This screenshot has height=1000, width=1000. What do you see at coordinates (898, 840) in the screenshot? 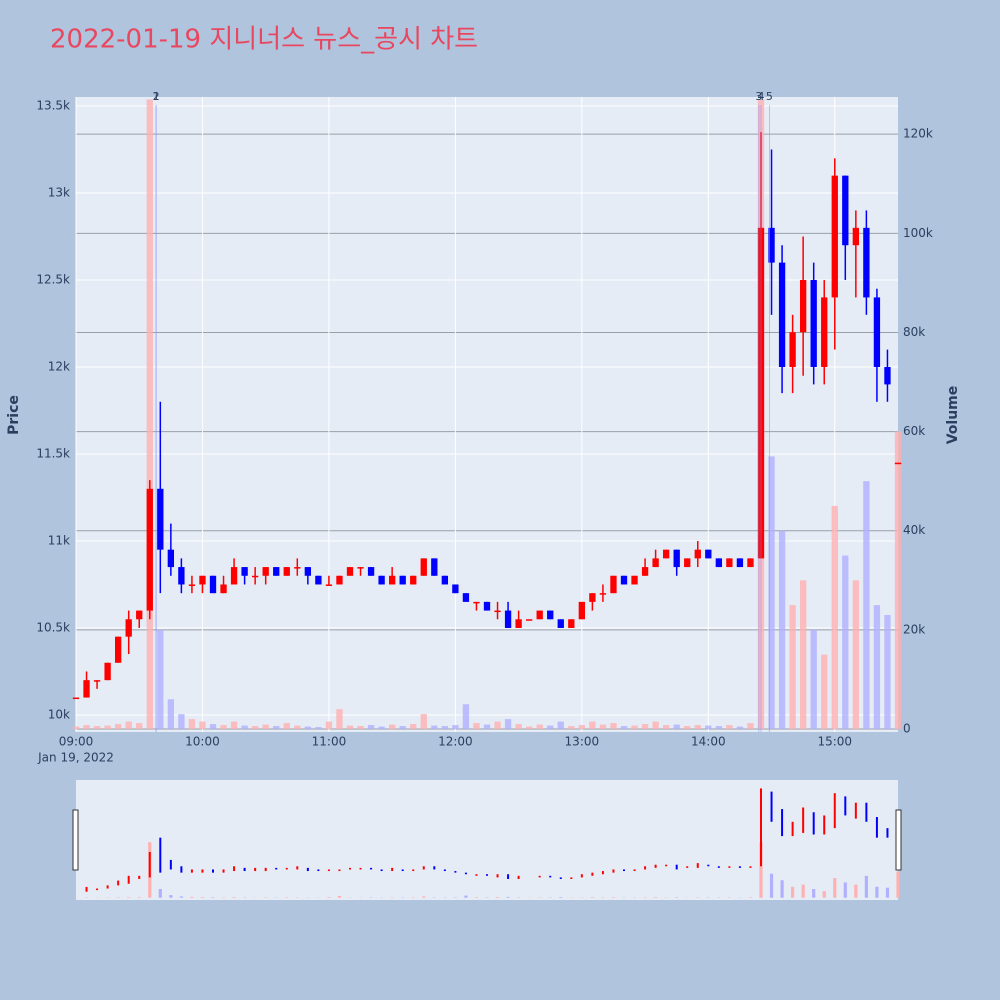
I see `range-handle-right` at bounding box center [898, 840].